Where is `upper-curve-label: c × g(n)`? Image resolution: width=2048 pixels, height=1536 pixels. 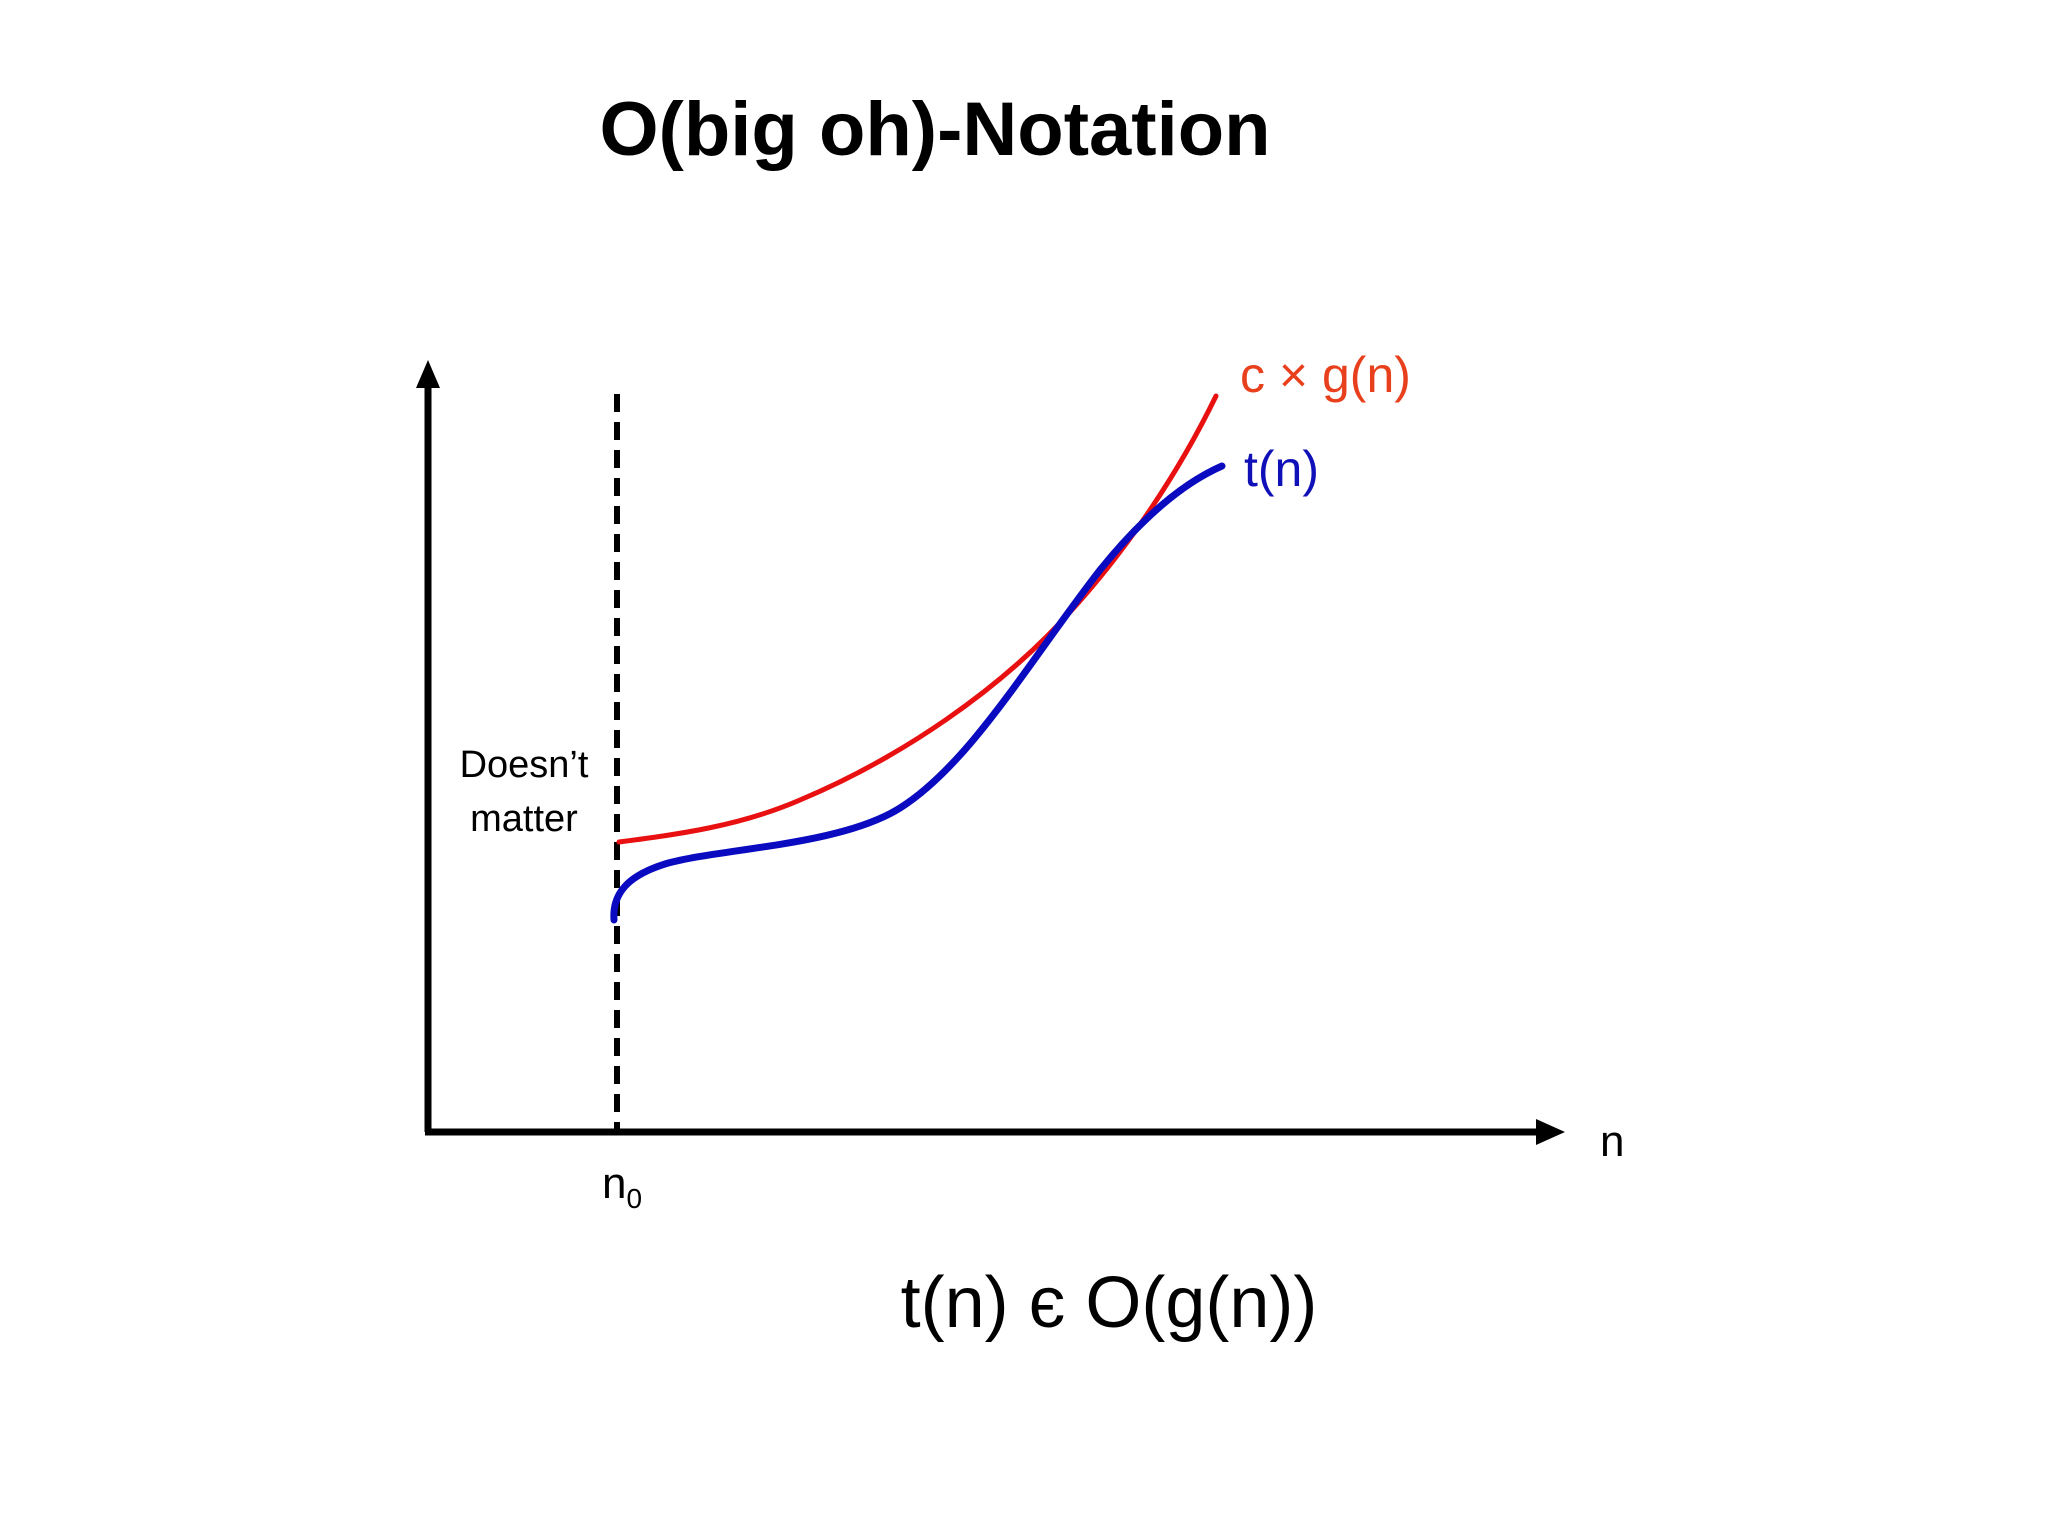 upper-curve-label: c × g(n) is located at coordinates (1325, 375).